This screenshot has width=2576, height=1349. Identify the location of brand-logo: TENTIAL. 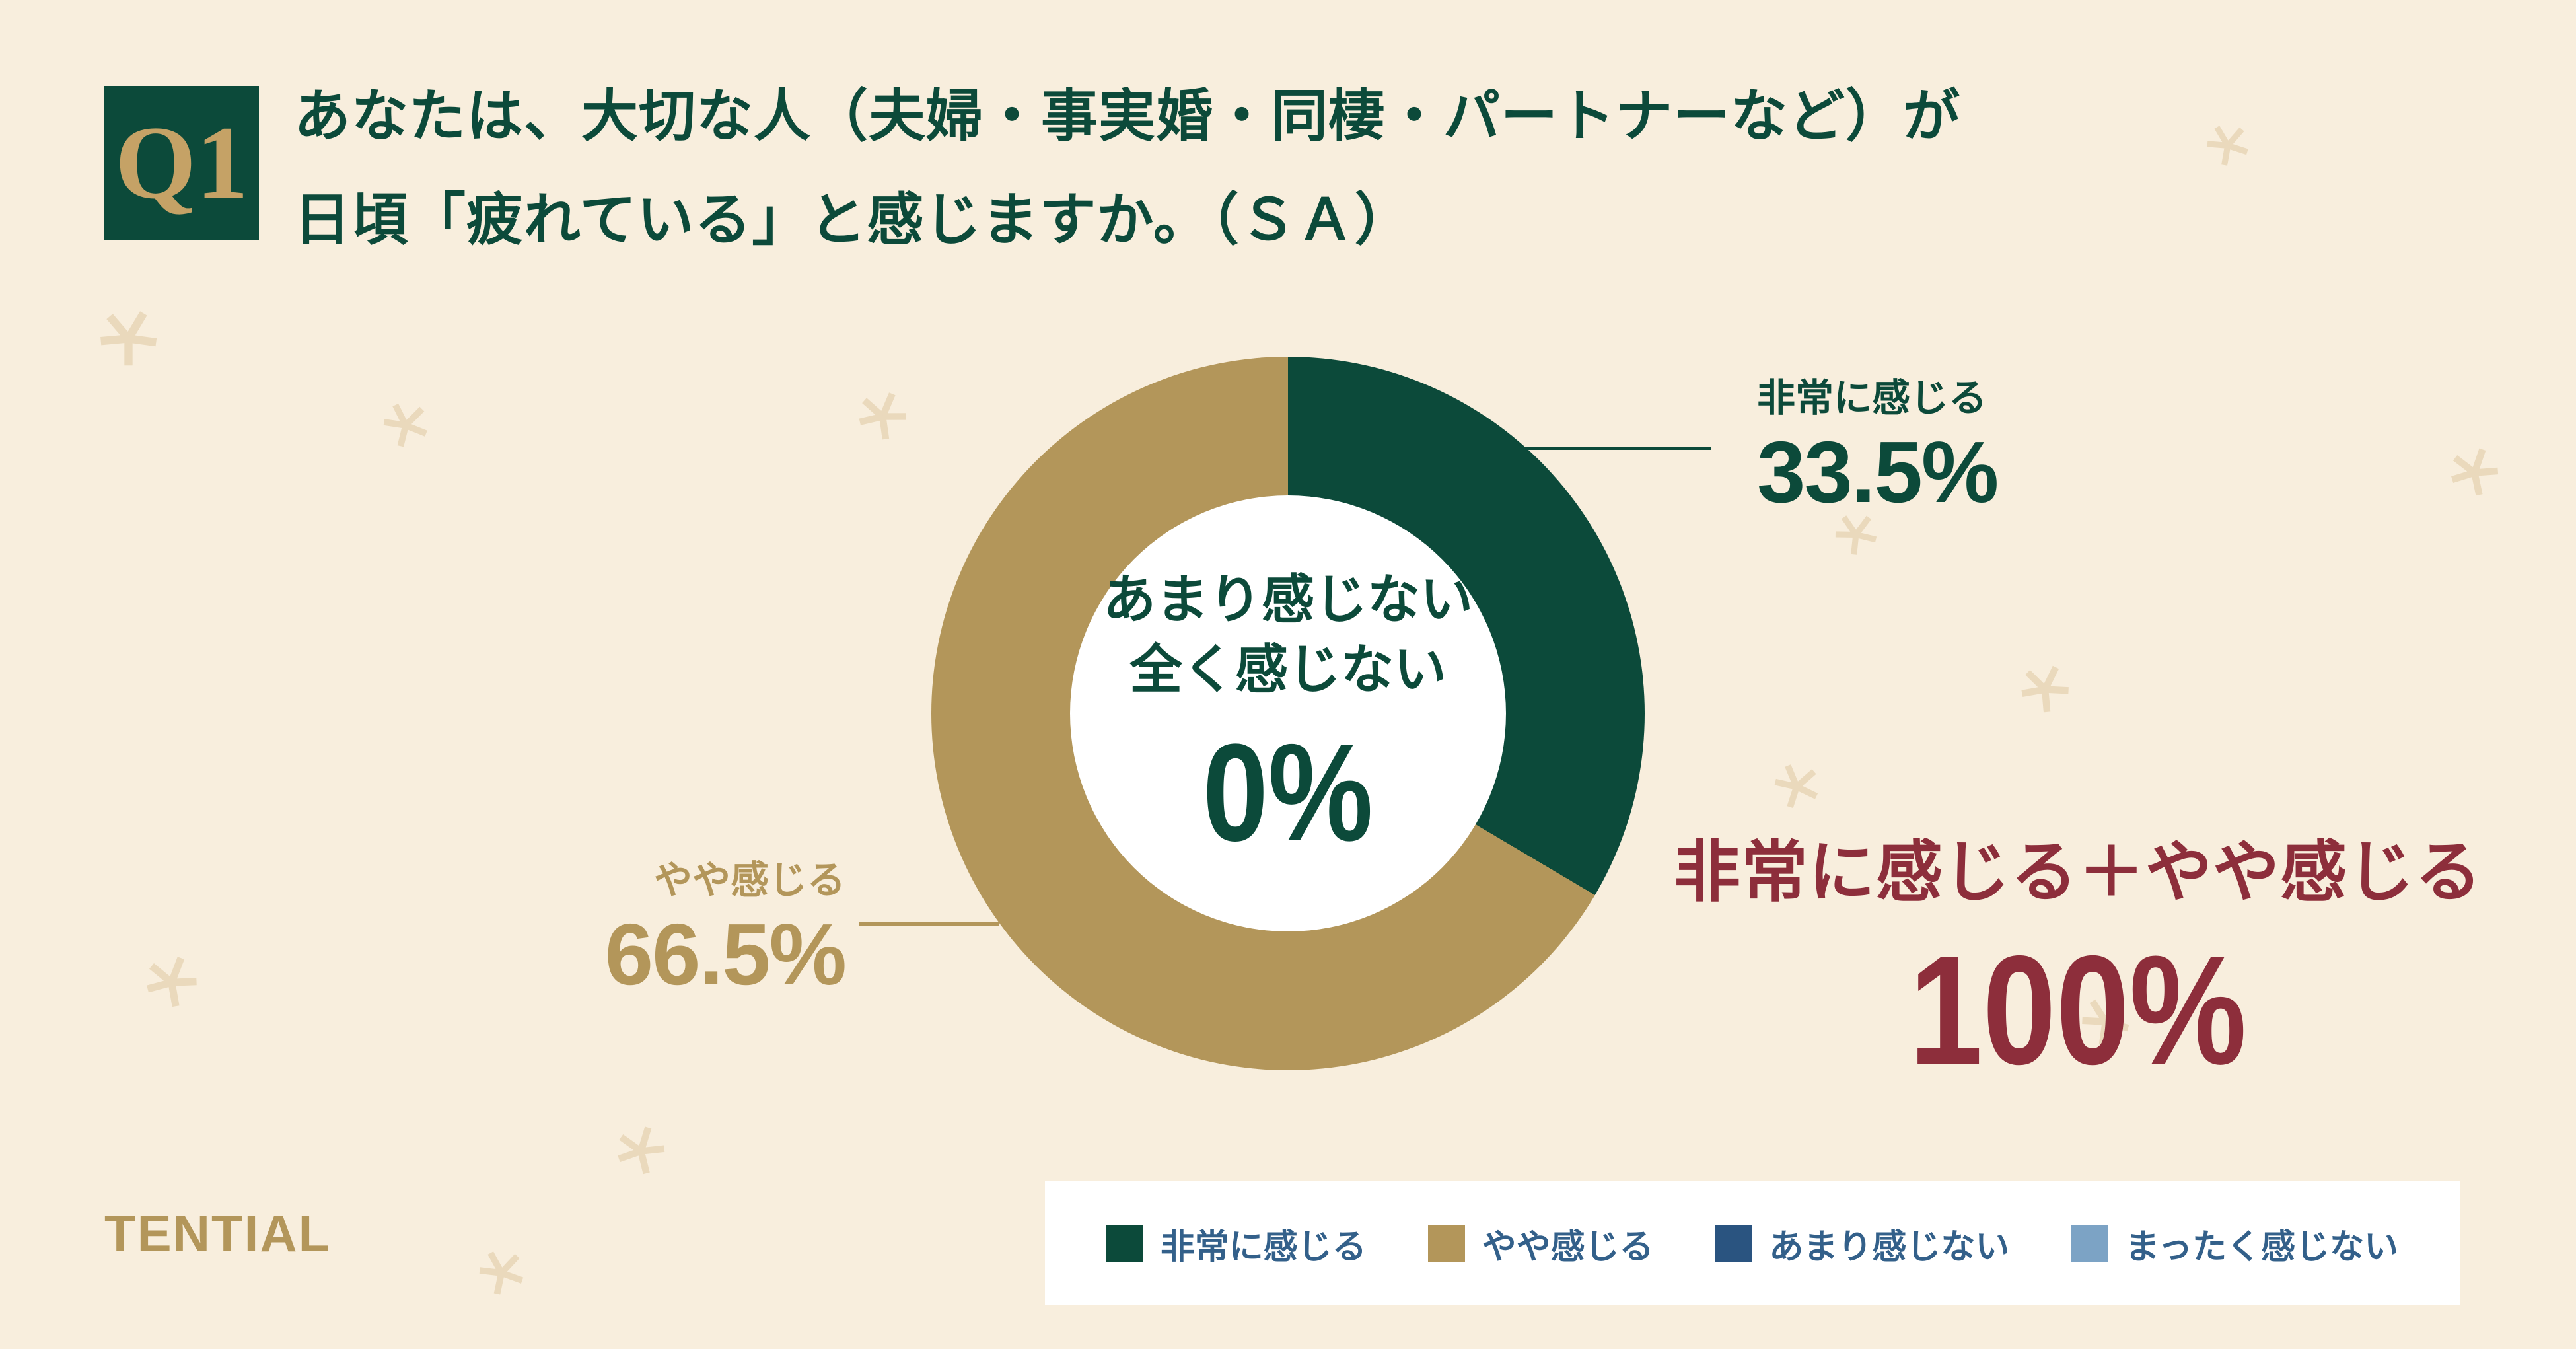
(218, 1233).